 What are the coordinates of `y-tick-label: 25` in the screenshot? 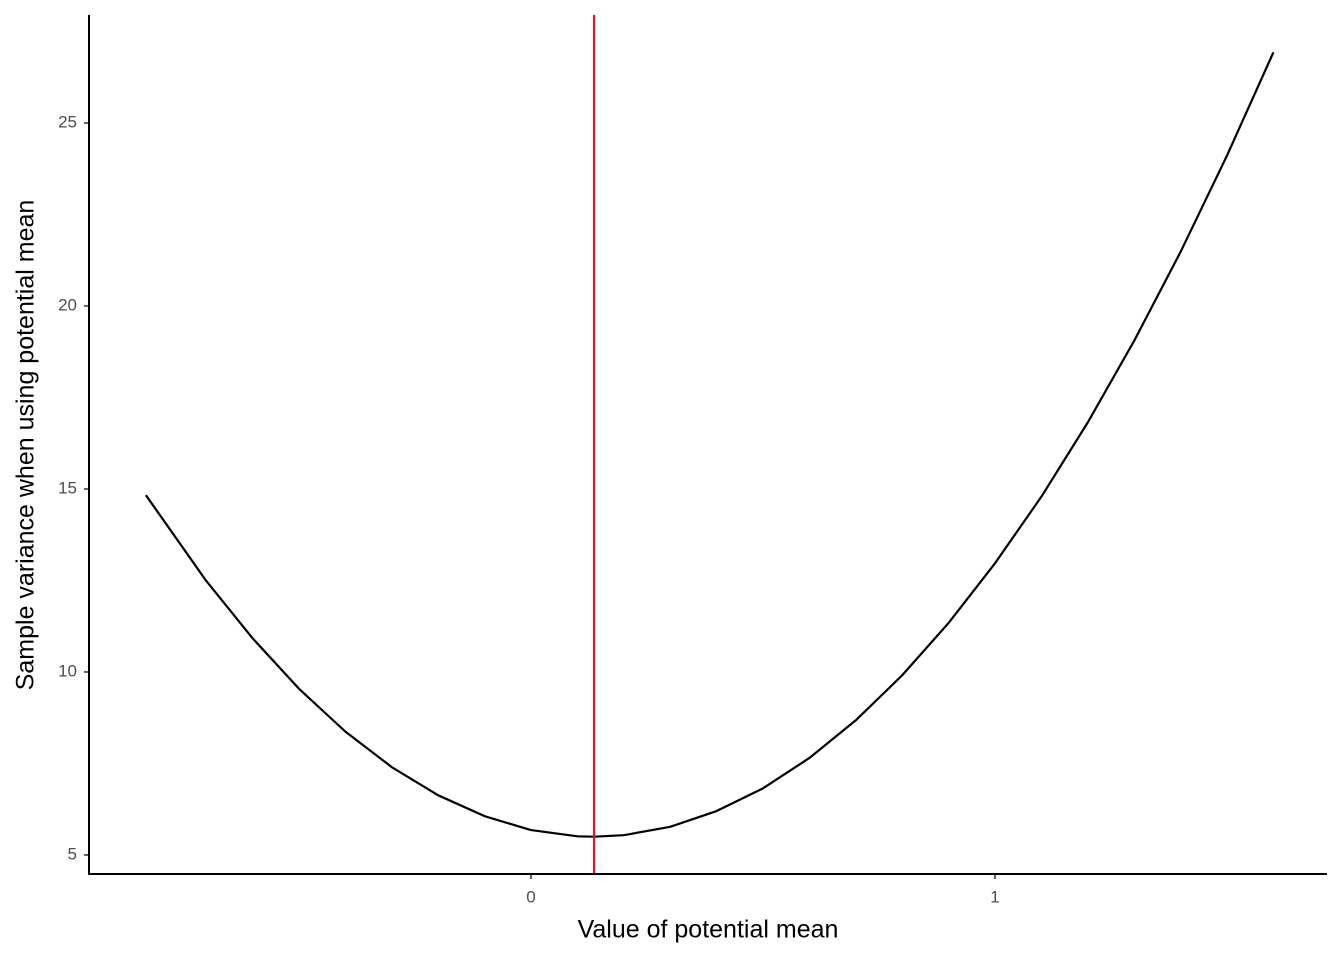 It's located at (67, 121).